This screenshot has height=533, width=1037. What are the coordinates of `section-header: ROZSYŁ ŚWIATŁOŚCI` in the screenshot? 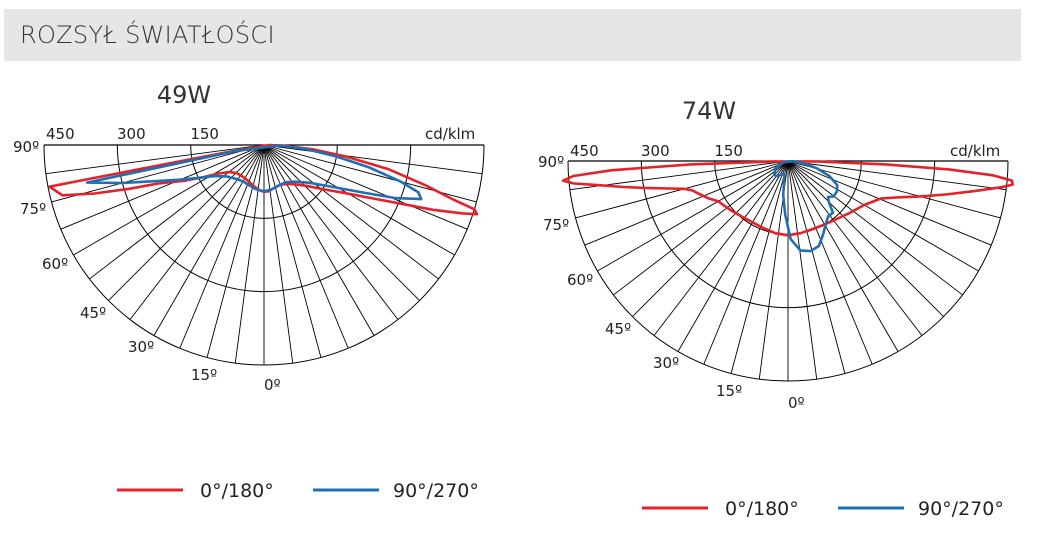 It's located at (512, 35).